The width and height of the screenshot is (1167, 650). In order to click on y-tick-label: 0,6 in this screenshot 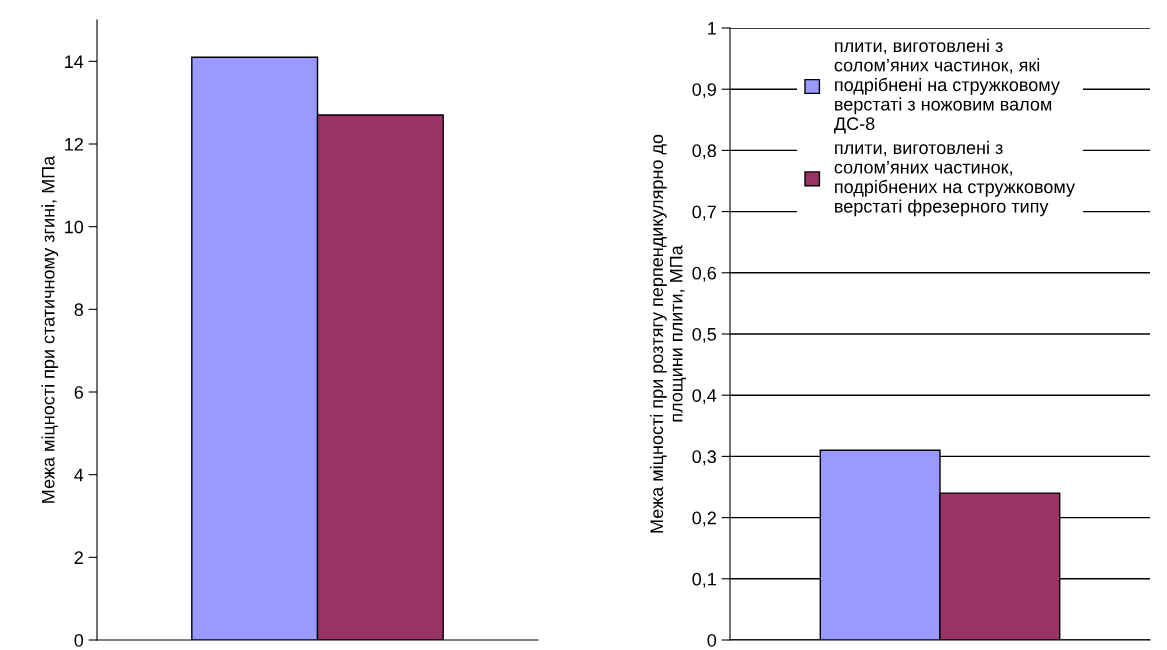, I will do `click(704, 274)`.